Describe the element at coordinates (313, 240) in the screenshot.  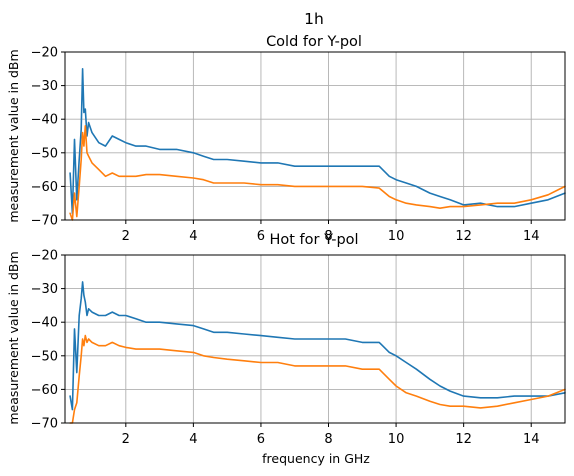
I see `panel-hot-title: Hot for Y-pol` at that location.